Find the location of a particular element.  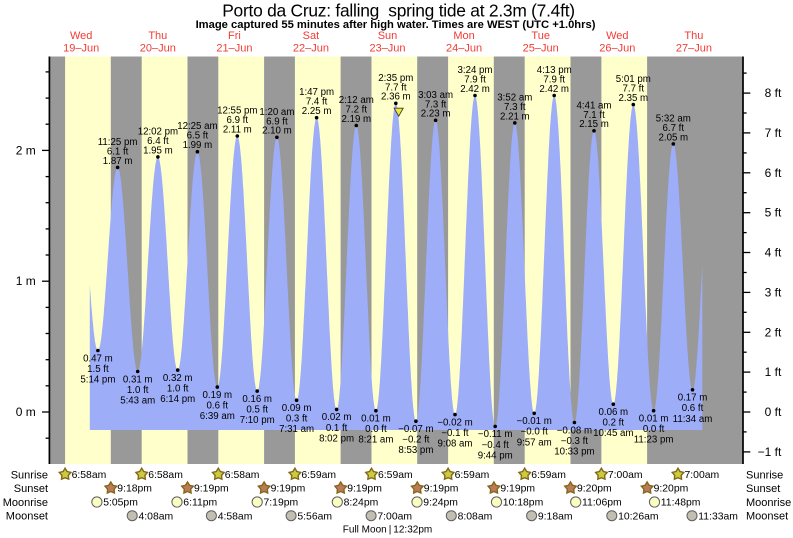

svg-text: 12:55 pm is located at coordinates (237, 111).